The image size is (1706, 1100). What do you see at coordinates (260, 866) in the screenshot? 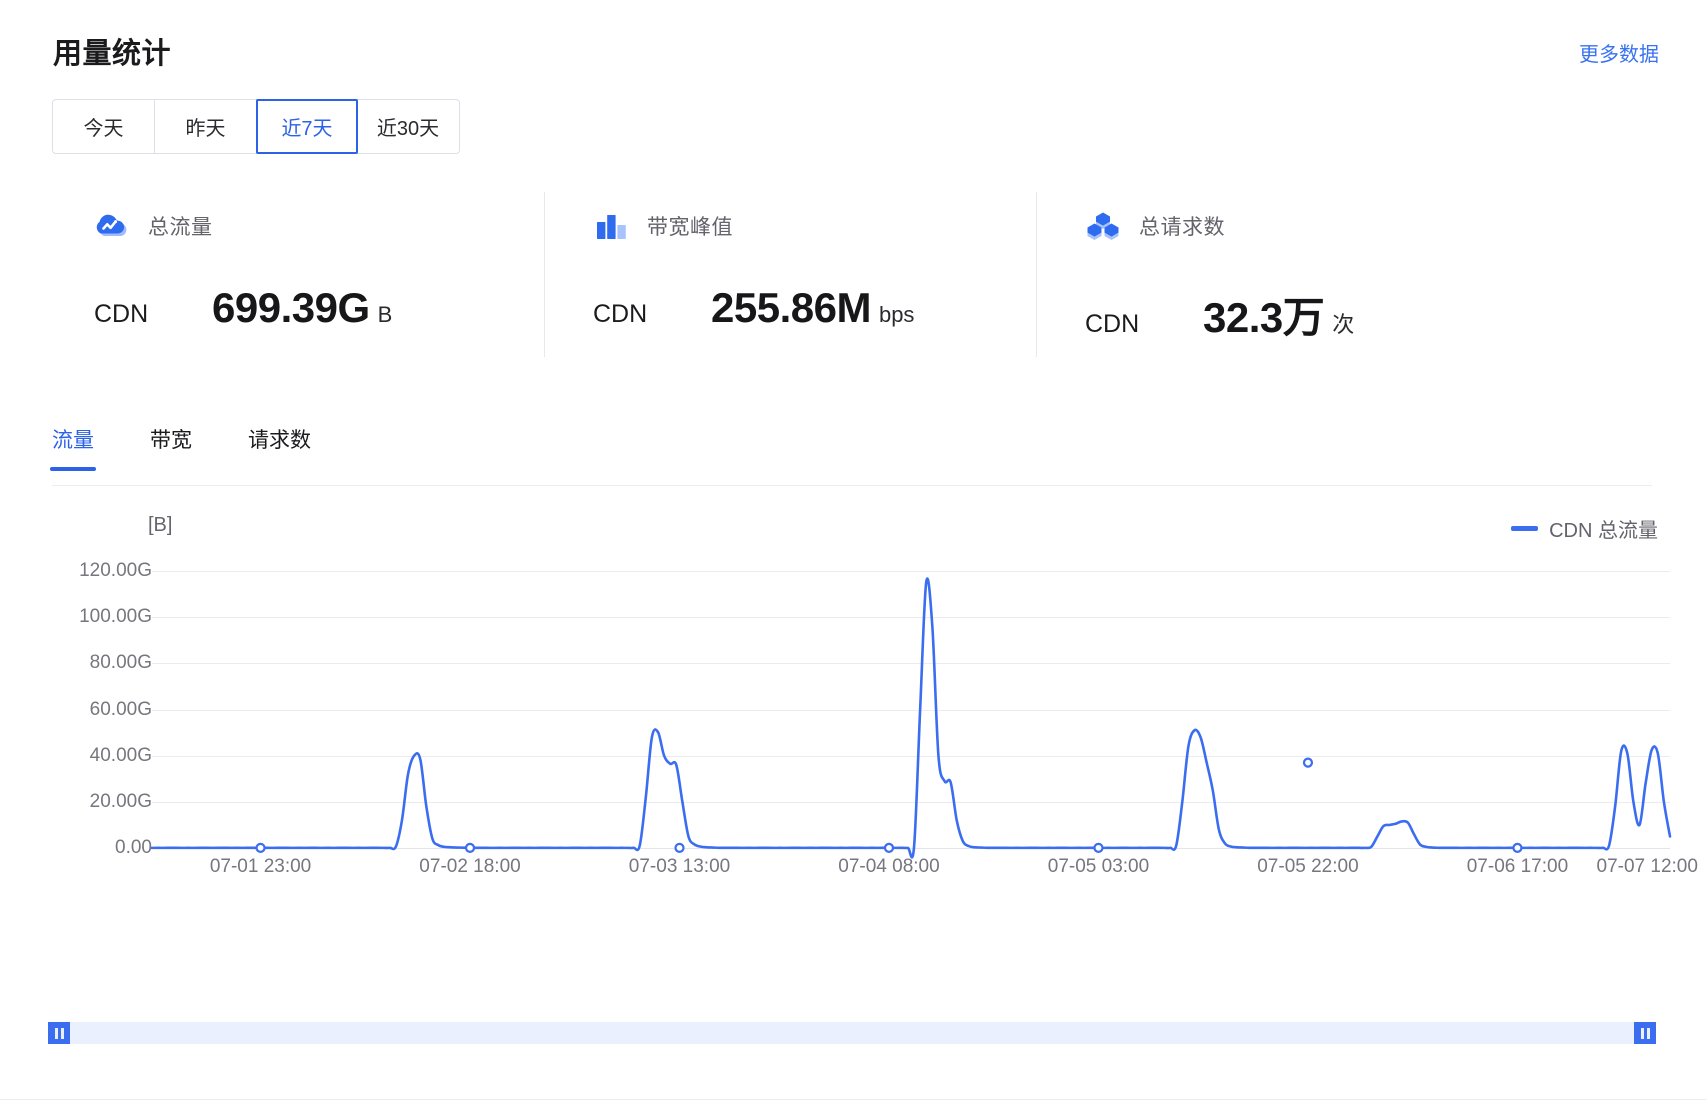
I see `chart-x-tick-label: 07-01 23:00` at bounding box center [260, 866].